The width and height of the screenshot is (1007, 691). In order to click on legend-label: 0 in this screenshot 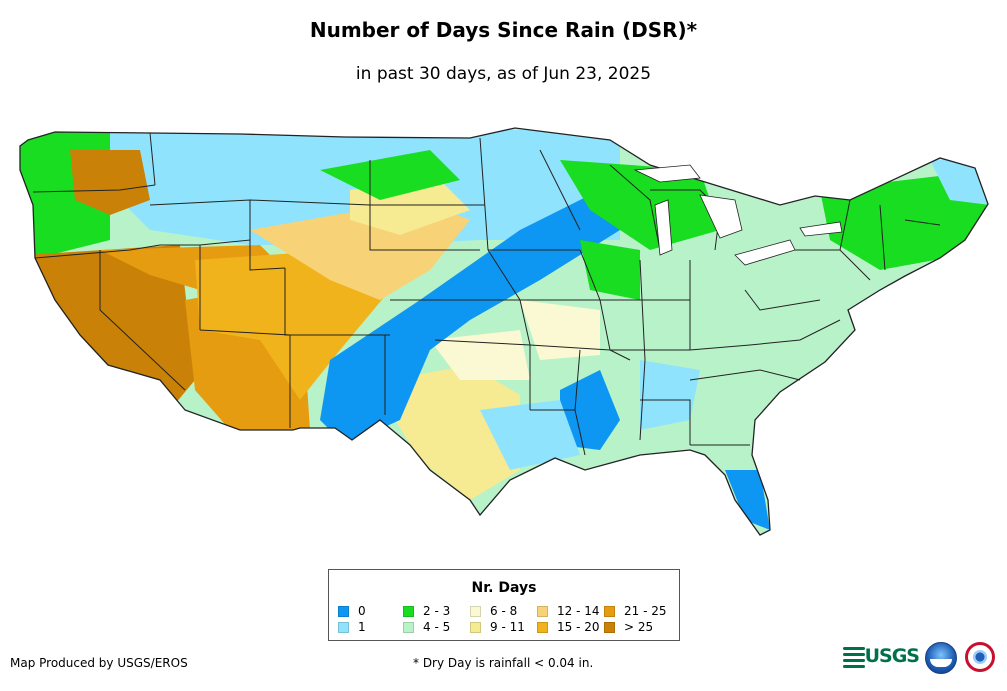, I will do `click(362, 611)`.